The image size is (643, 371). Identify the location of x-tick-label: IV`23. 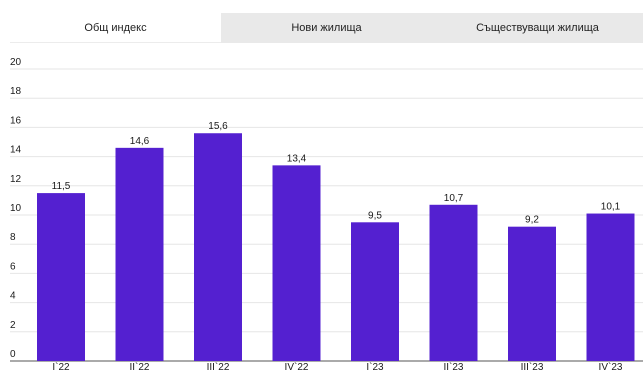
(611, 366).